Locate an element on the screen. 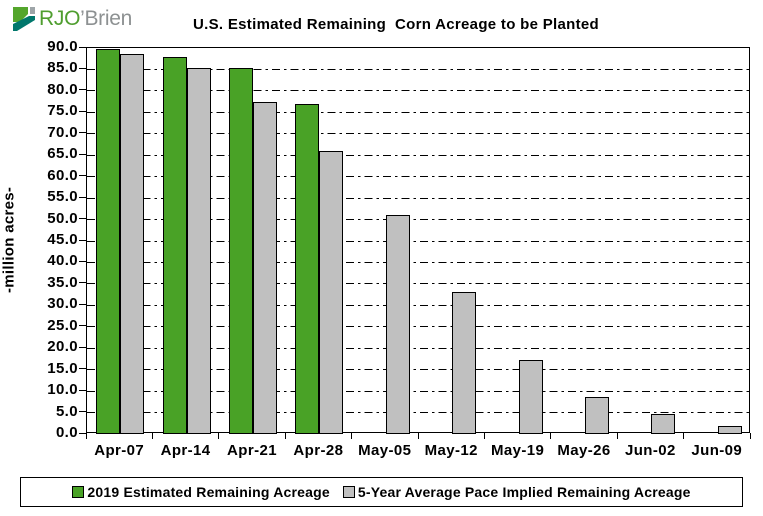  y-tick-label: 5.0 is located at coordinates (66, 411).